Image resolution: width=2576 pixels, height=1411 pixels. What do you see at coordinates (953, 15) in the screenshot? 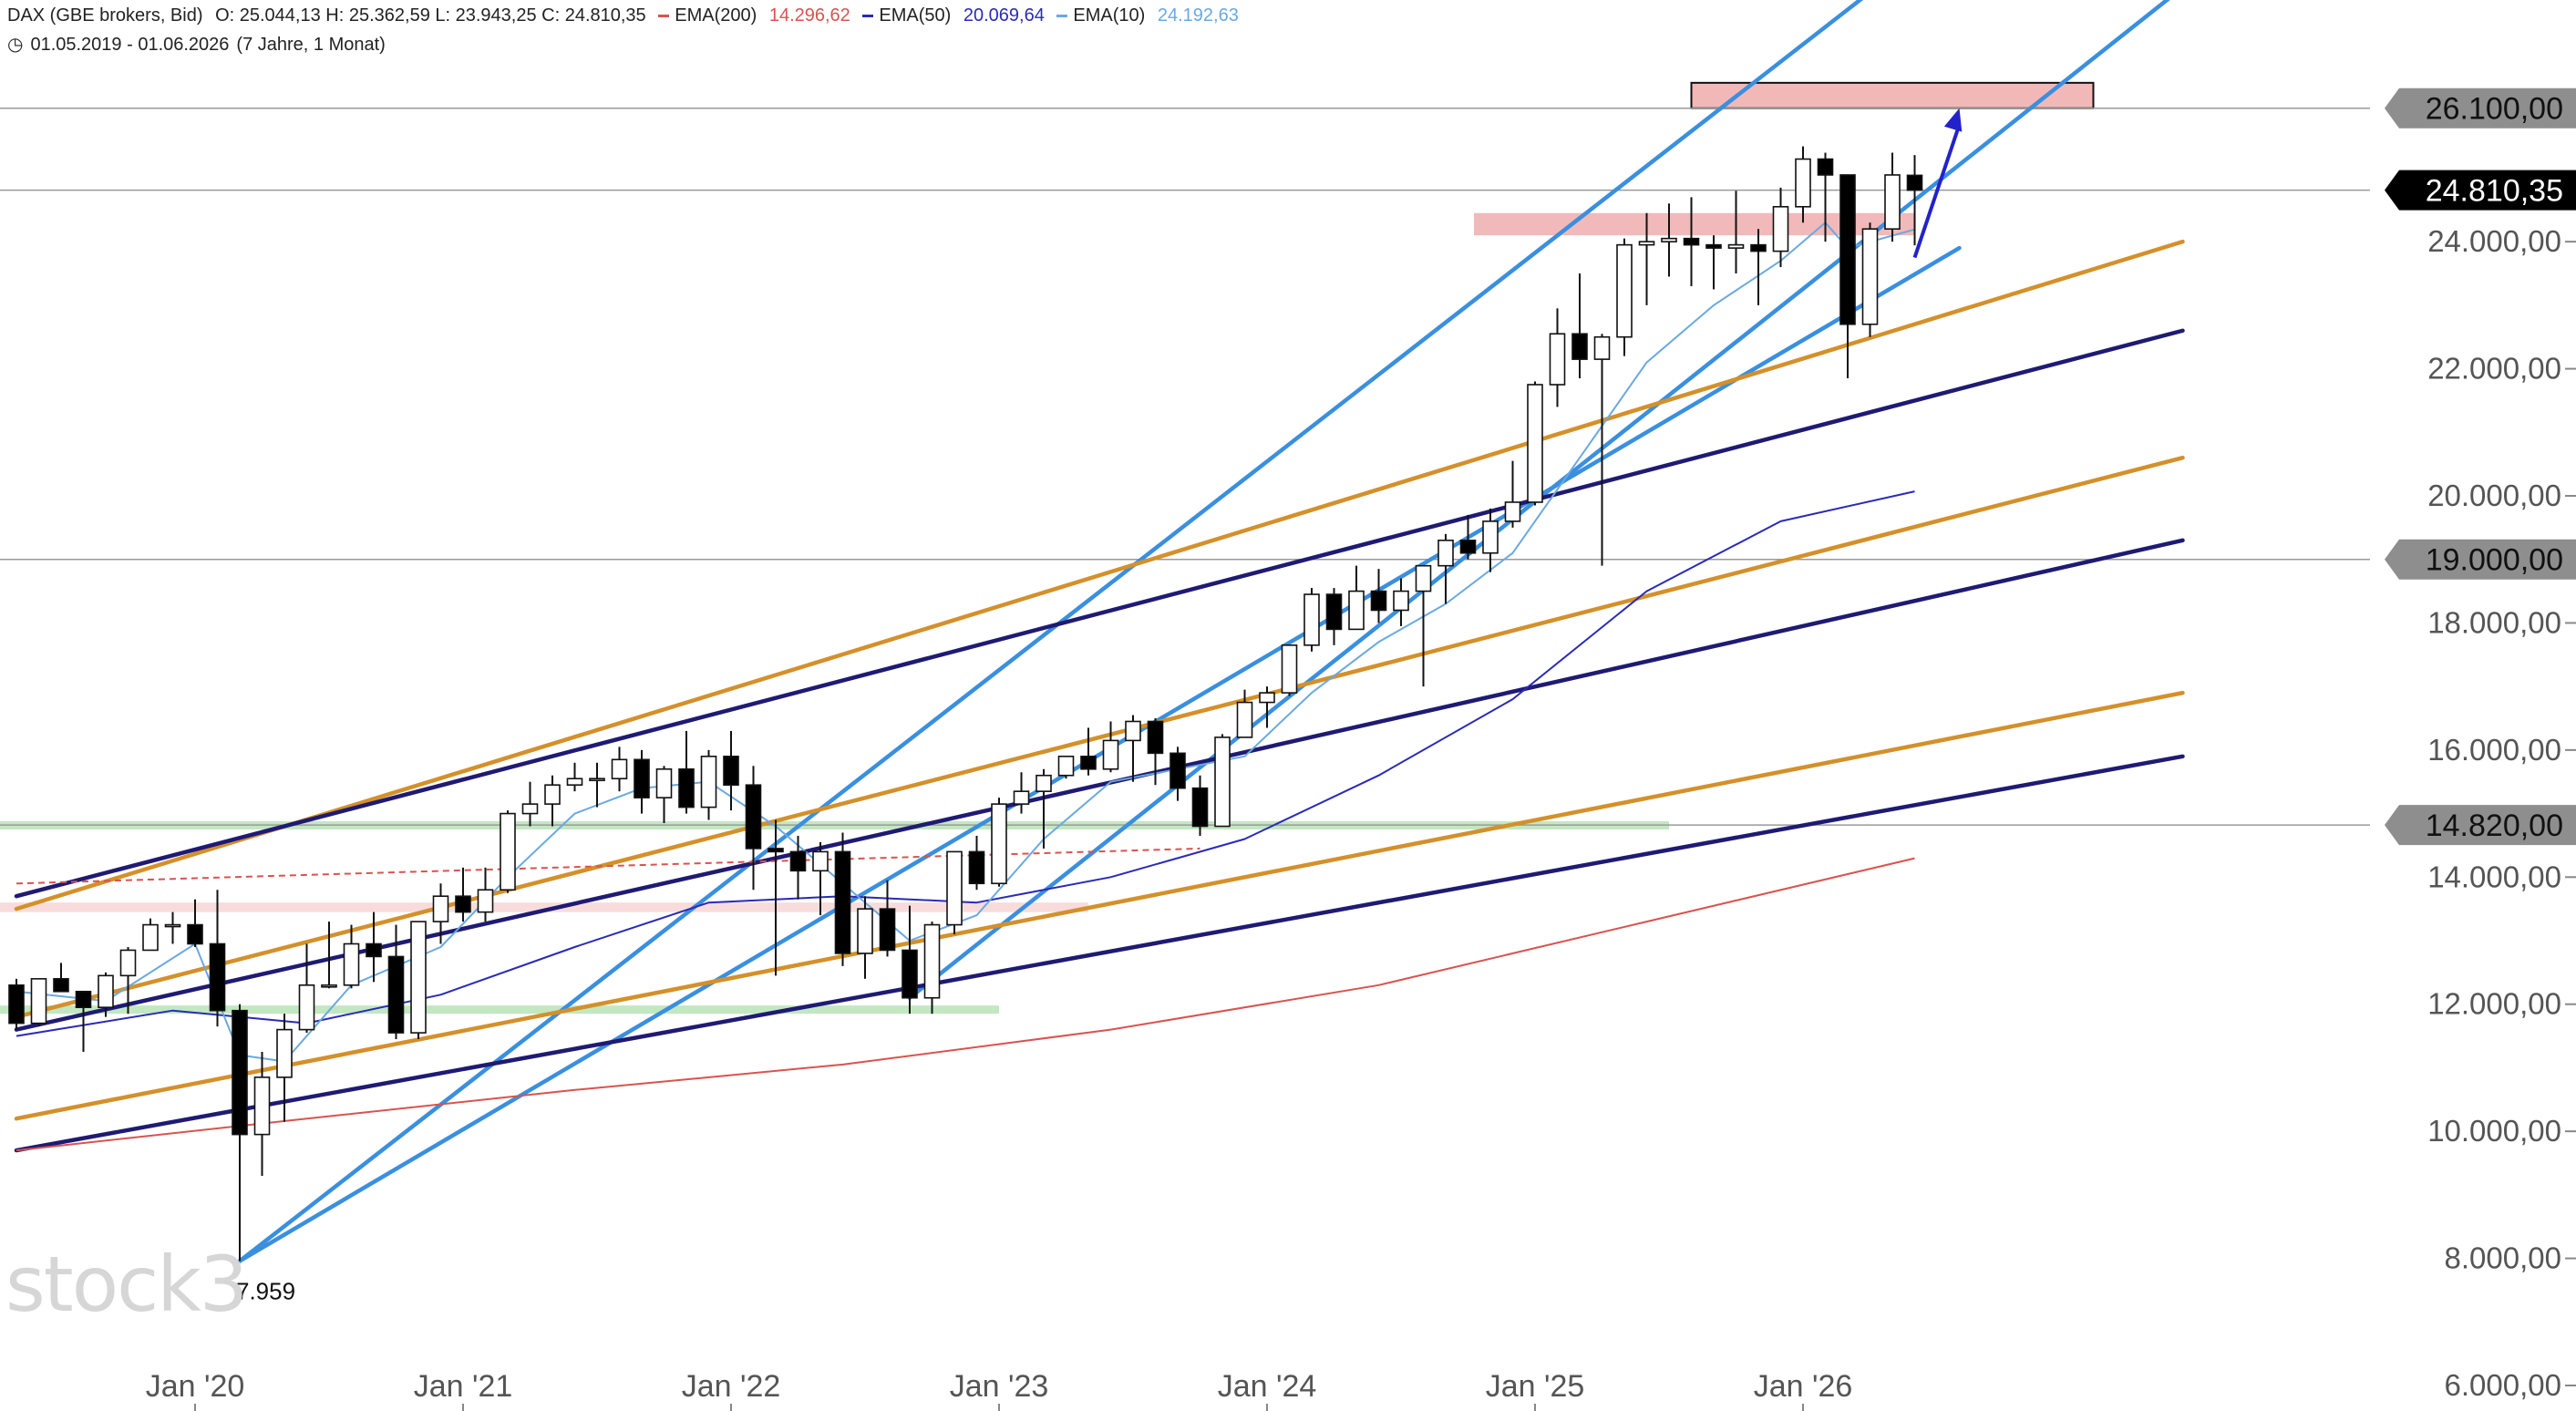
I see `indicator-ema50: EMA(50) 20.069,64` at bounding box center [953, 15].